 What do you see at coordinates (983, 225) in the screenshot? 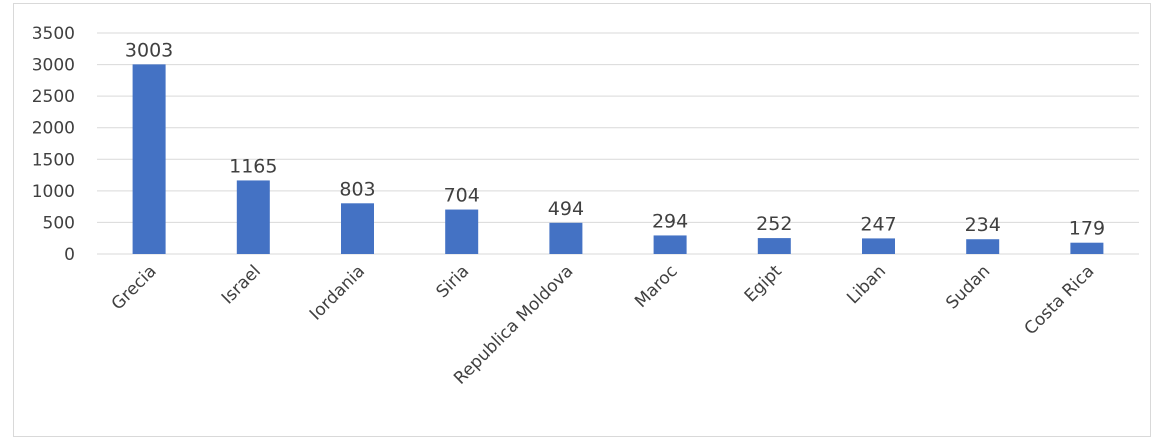
I see `data-label: 234` at bounding box center [983, 225].